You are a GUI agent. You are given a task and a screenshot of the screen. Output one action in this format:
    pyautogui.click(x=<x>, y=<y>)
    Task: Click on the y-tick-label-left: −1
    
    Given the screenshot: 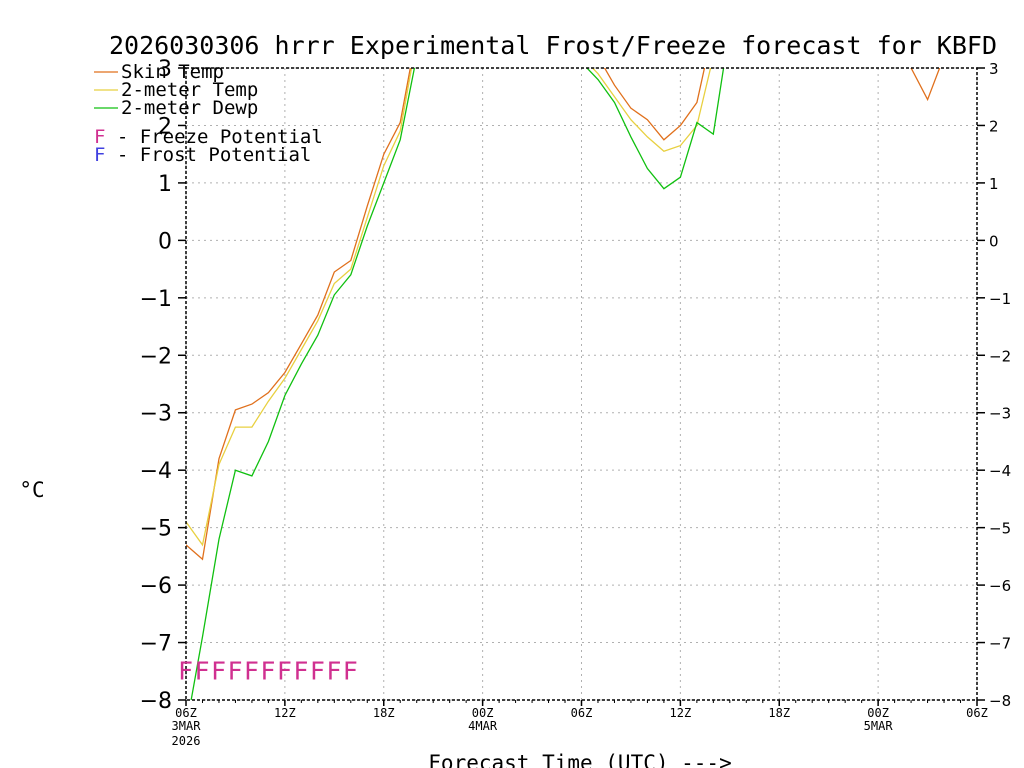 What is the action you would take?
    pyautogui.click(x=156, y=299)
    